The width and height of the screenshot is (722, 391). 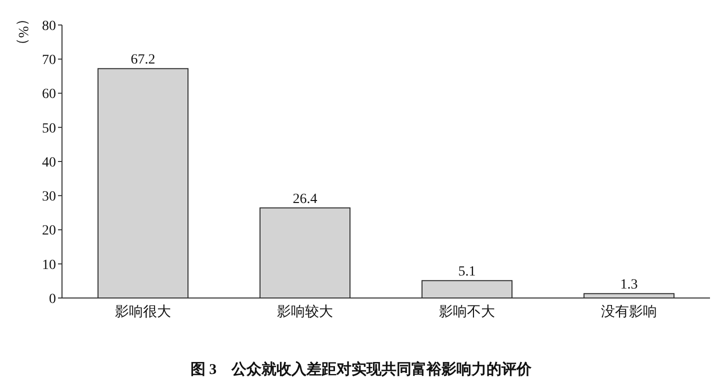 What do you see at coordinates (361, 369) in the screenshot?
I see `text: 图 3 公众就收入差距对实现共同富裕影响力的评价` at bounding box center [361, 369].